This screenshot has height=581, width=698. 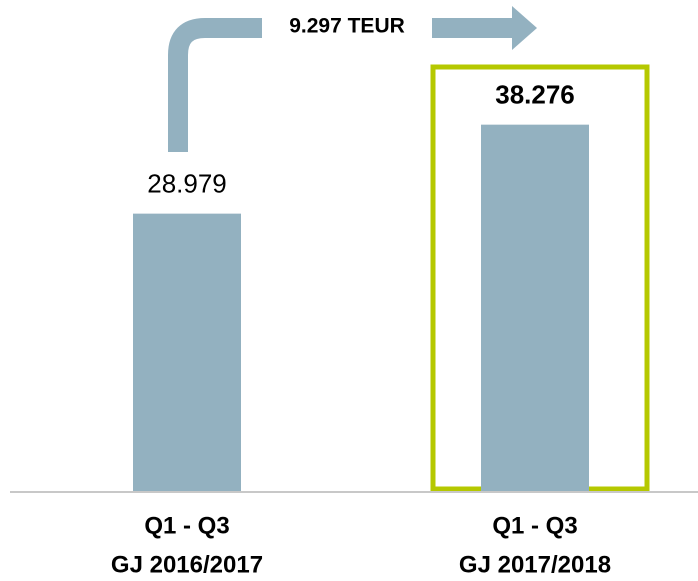 I want to click on annotation: 9.297 TEUR, so click(x=347, y=26).